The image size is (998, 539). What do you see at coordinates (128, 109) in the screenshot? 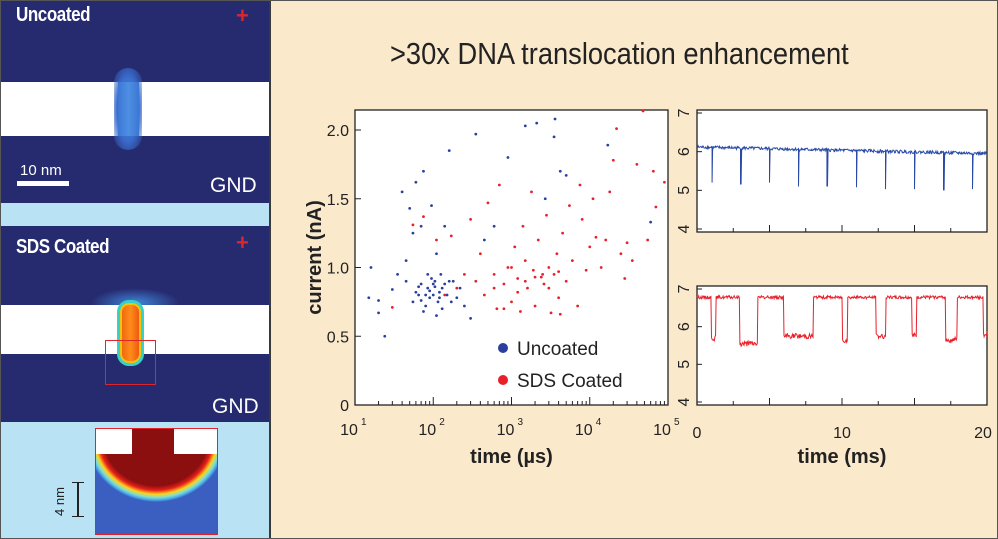
I see `uncoated-pore` at bounding box center [128, 109].